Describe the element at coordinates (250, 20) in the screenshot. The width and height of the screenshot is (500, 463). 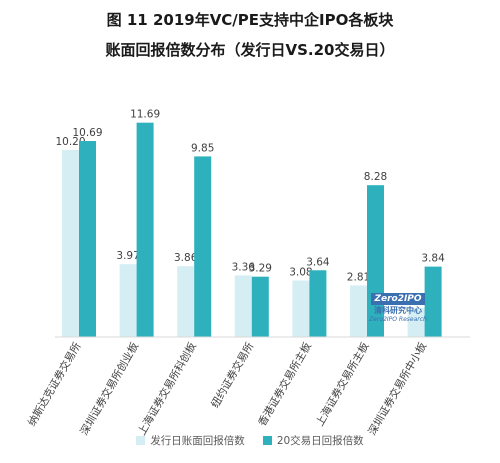
I see `chart-title-line1: 图 11 2019年VC/PE支持中企IPO各板块` at that location.